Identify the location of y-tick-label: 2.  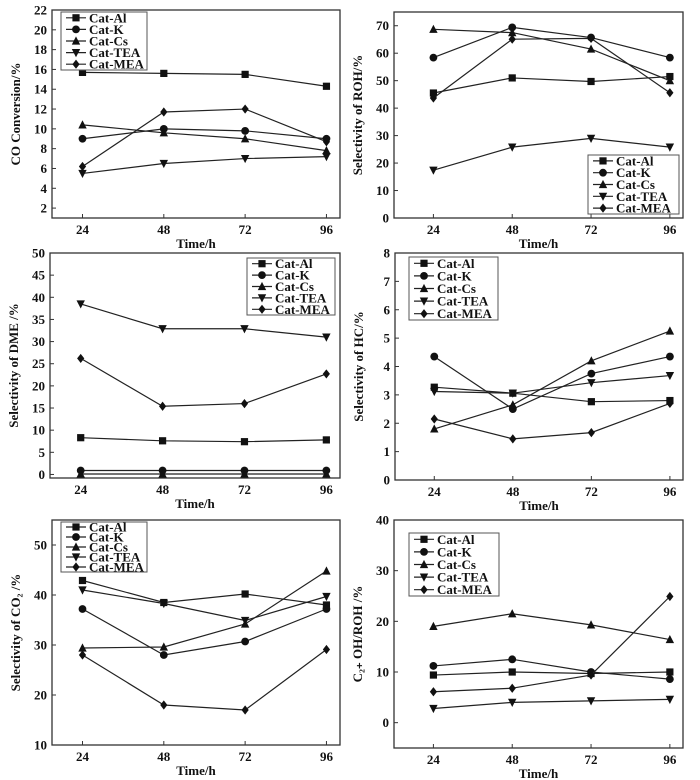
(387, 423).